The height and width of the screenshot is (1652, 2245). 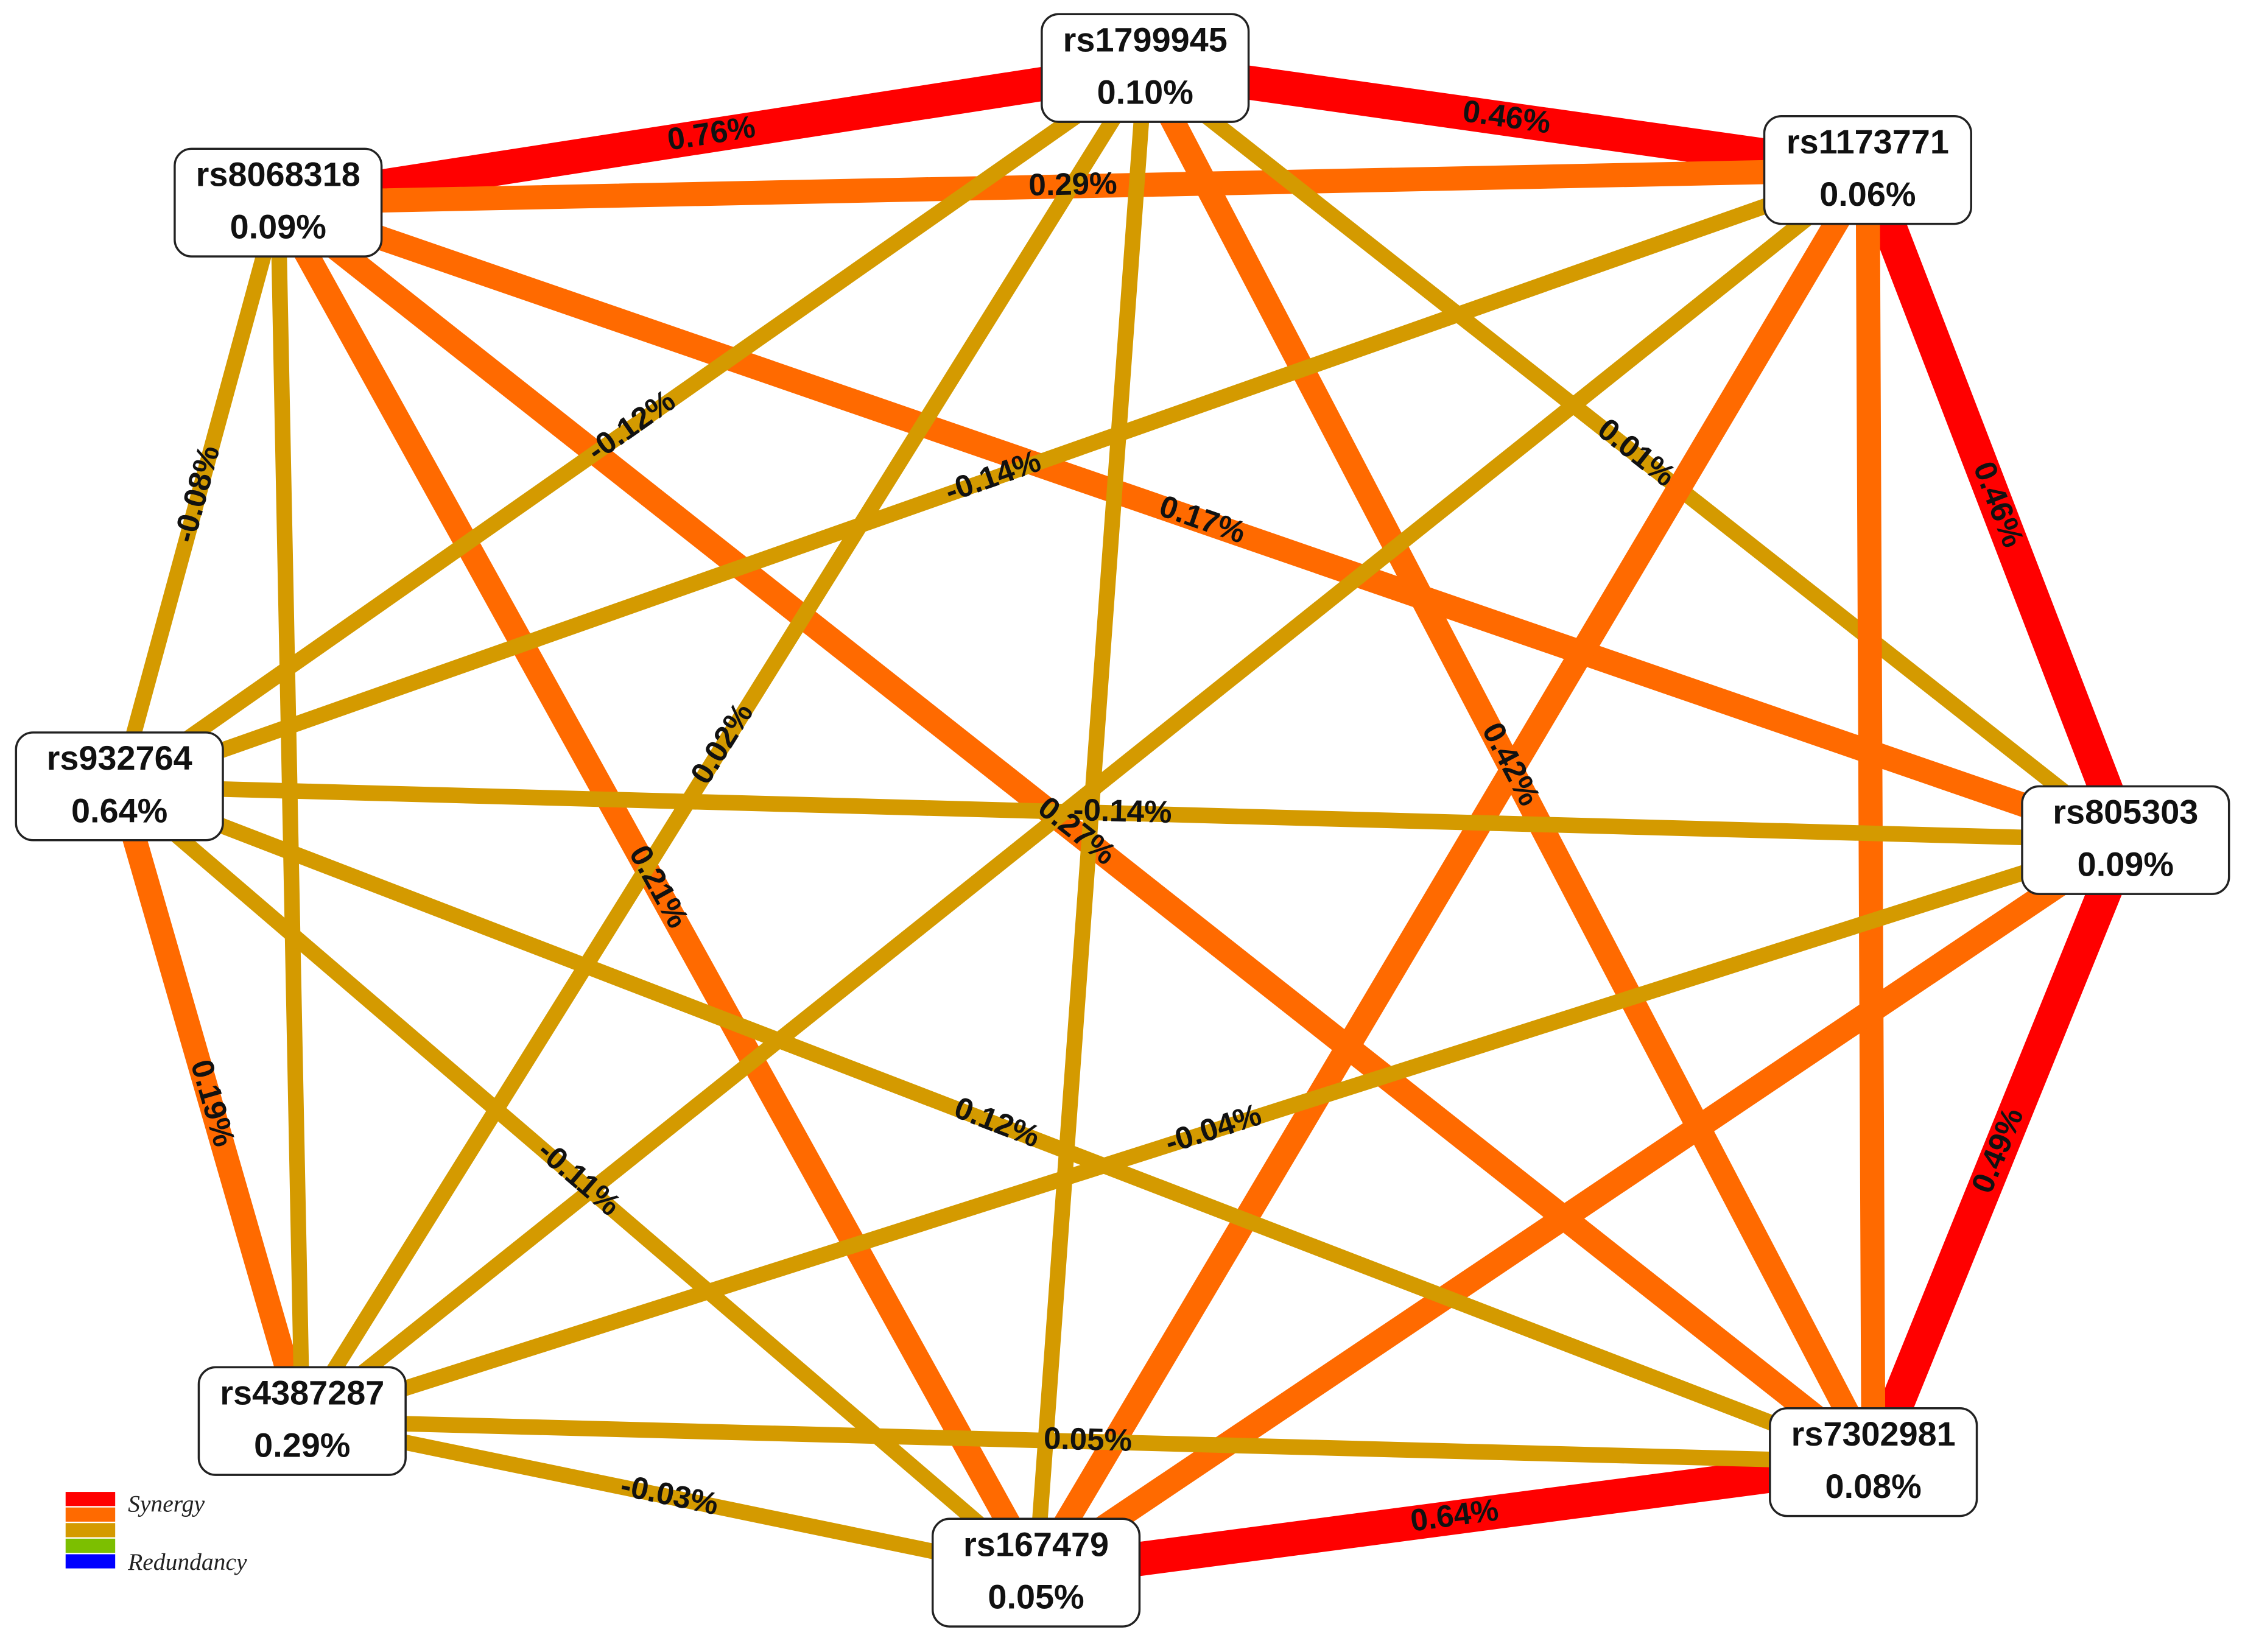 What do you see at coordinates (1145, 92) in the screenshot?
I see `node-value: 0.10%` at bounding box center [1145, 92].